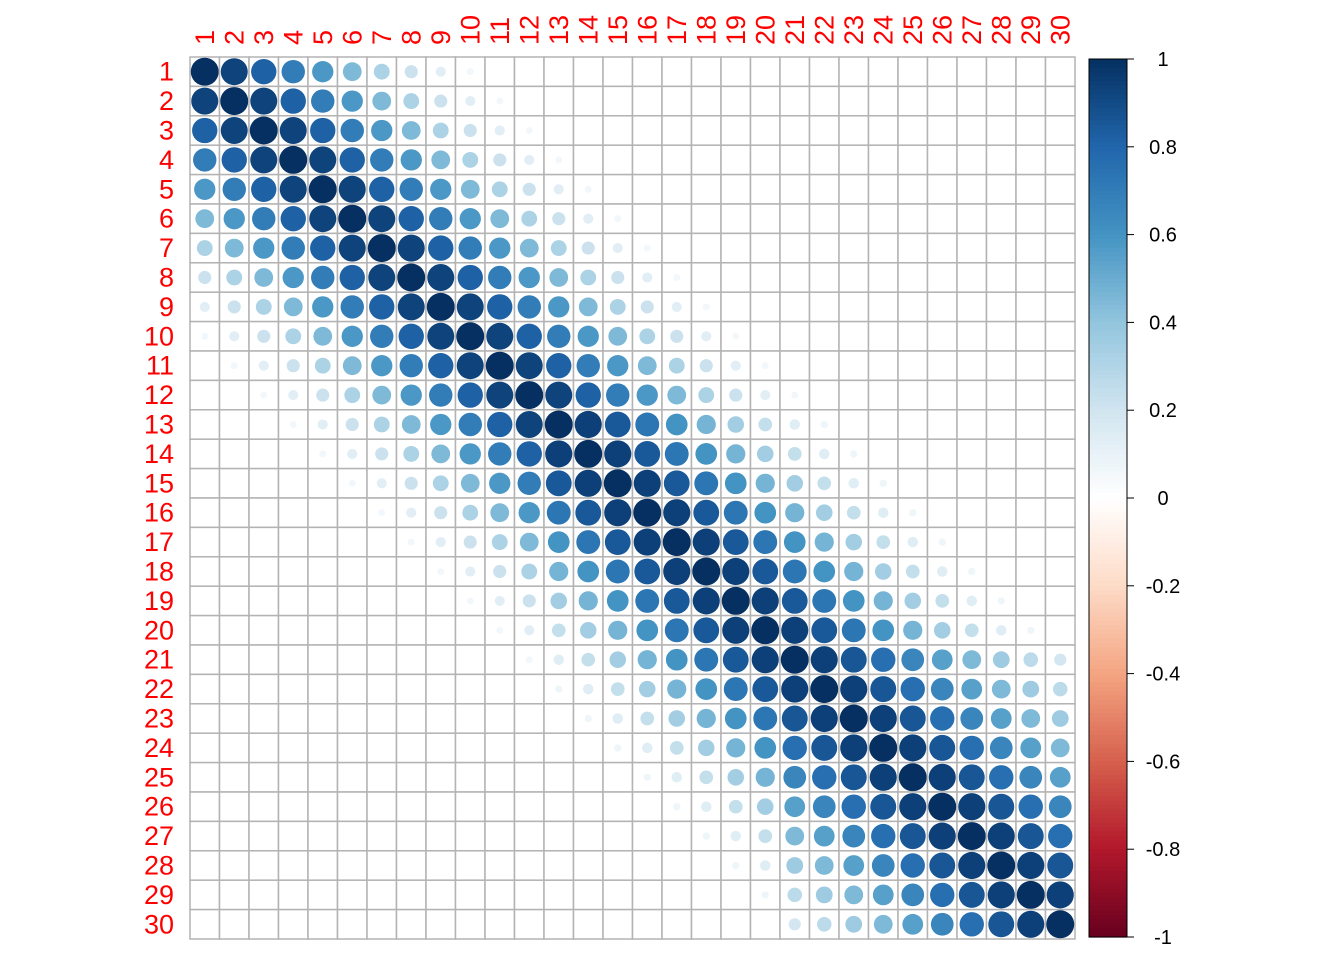  Describe the element at coordinates (500, 31) in the screenshot. I see `column-label: 11` at that location.